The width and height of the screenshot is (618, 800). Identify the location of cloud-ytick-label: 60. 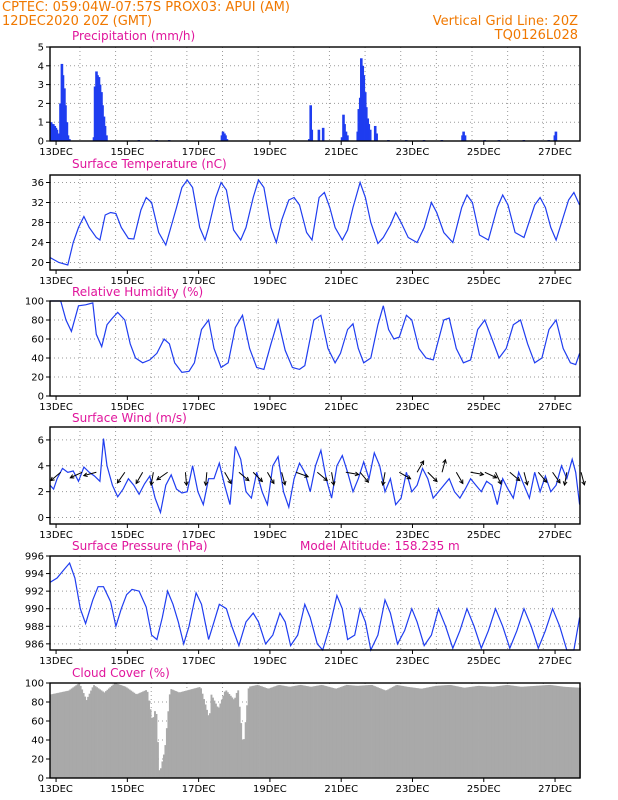
(37, 722).